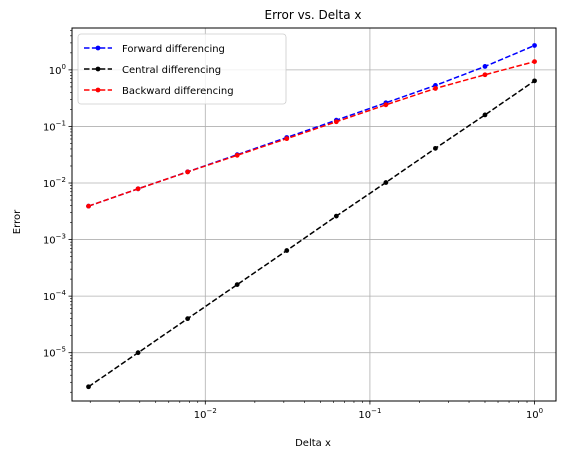 The image size is (578, 457). Describe the element at coordinates (54, 126) in the screenshot. I see `y-tick-label: 10⁻¹` at that location.